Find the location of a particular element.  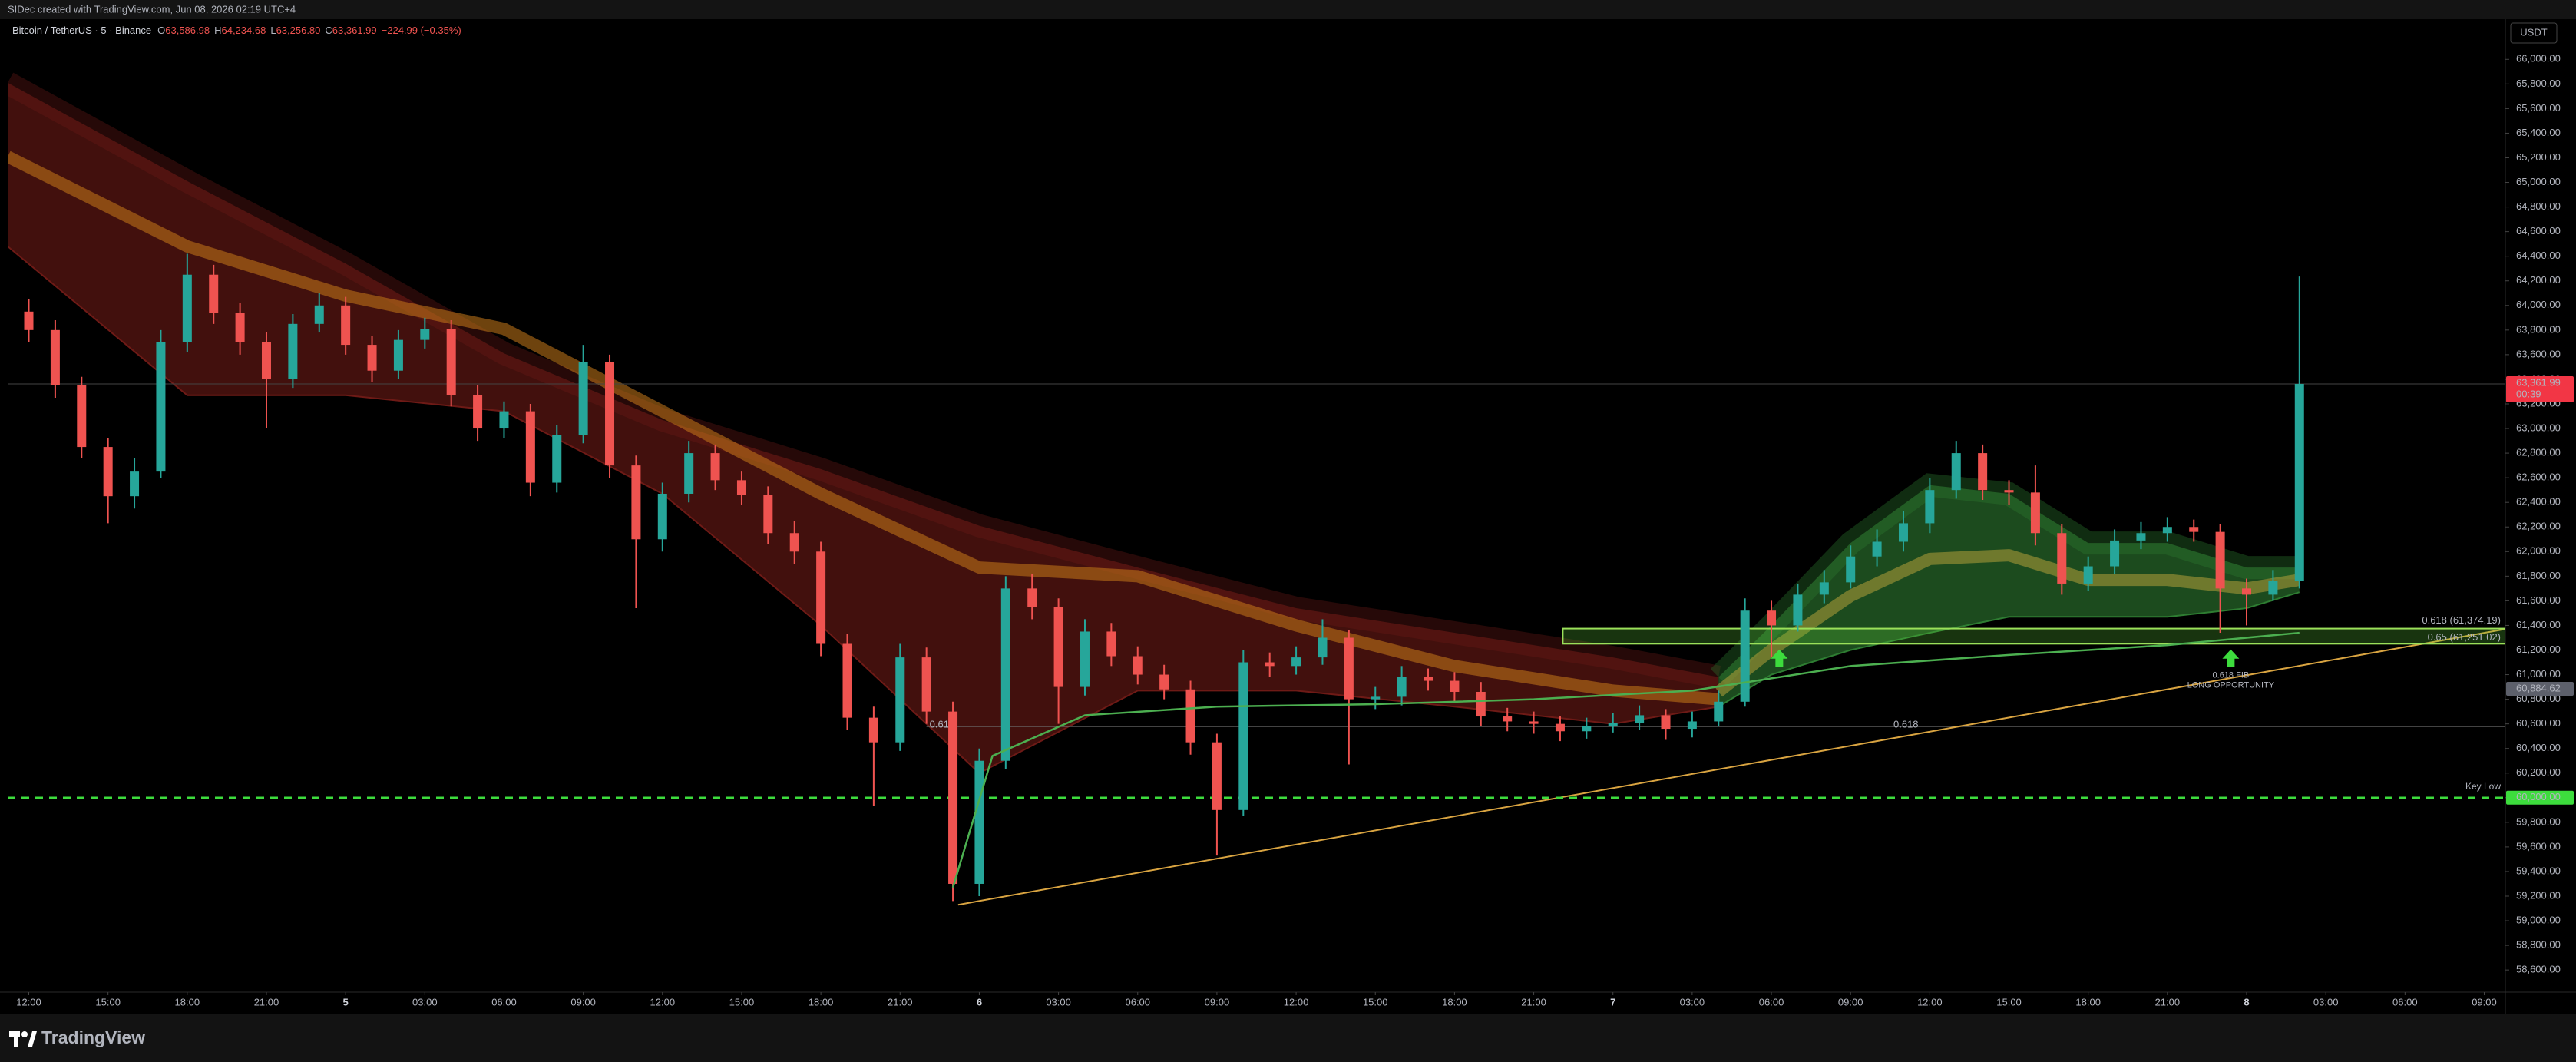

brand-logo is located at coordinates (23, 1039).